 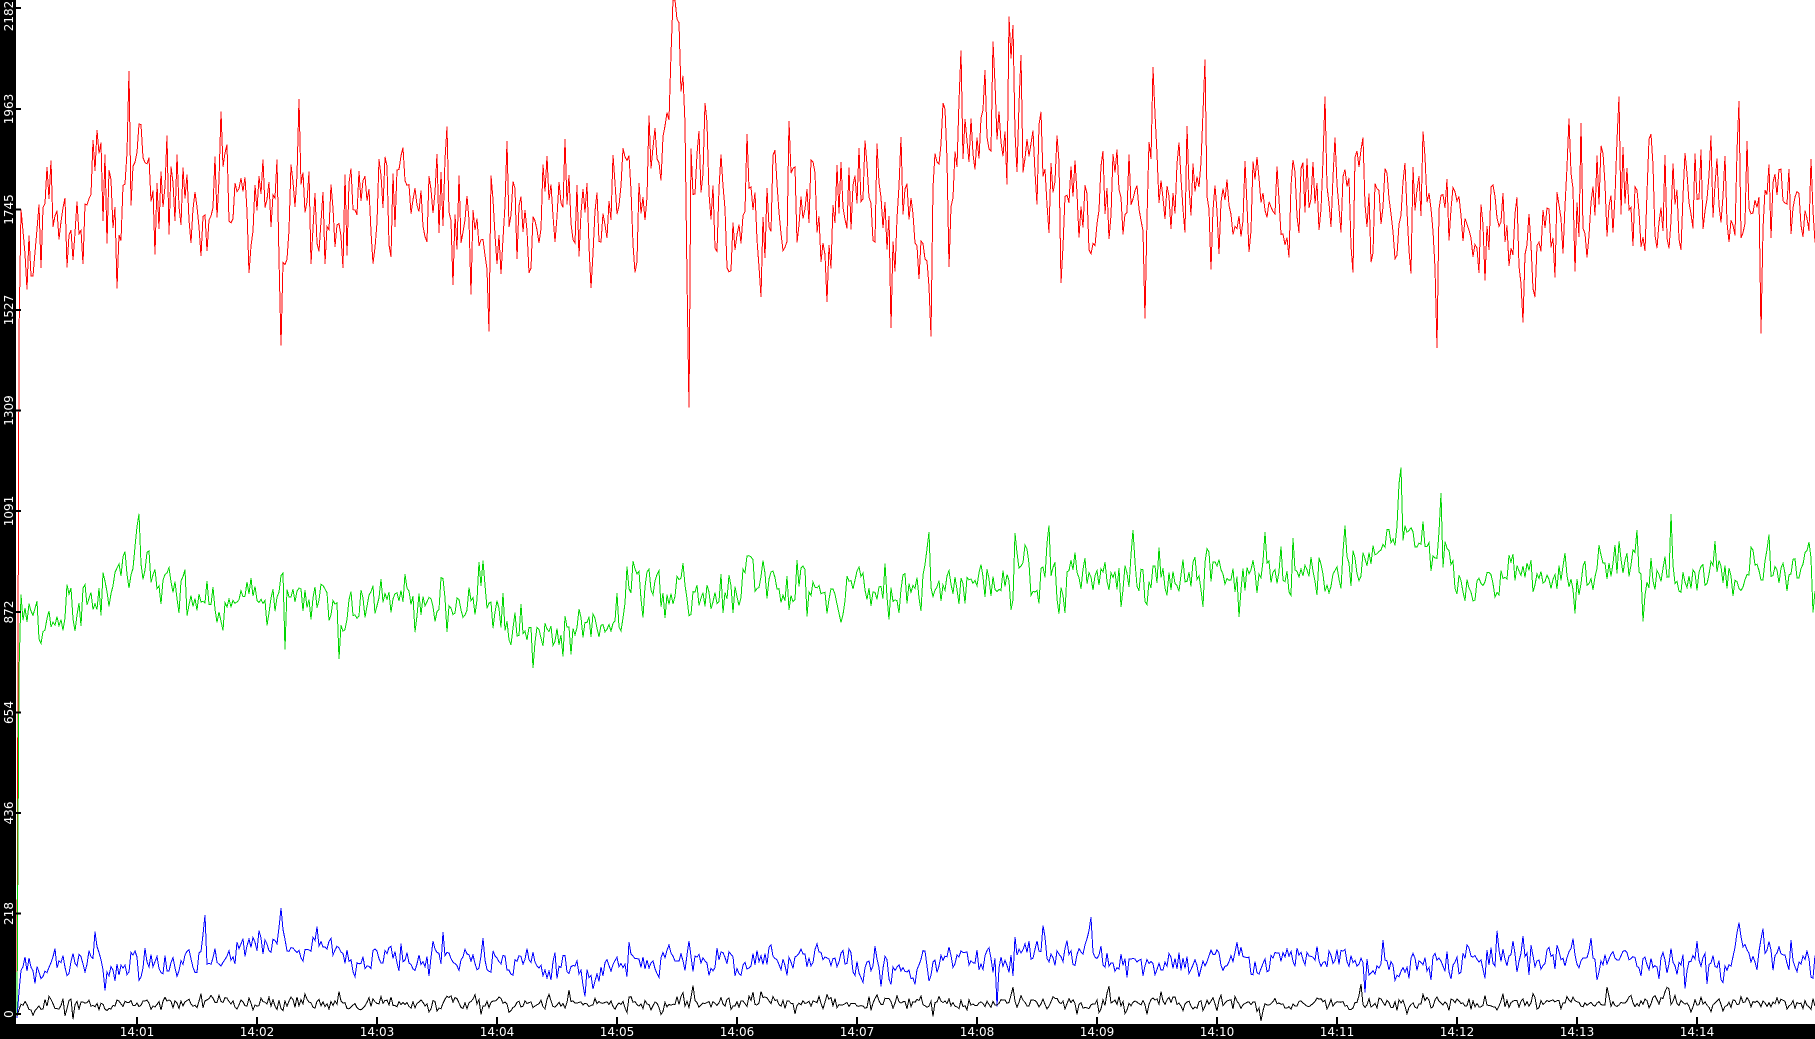 I want to click on y-tick-label: 0, so click(x=9, y=1014).